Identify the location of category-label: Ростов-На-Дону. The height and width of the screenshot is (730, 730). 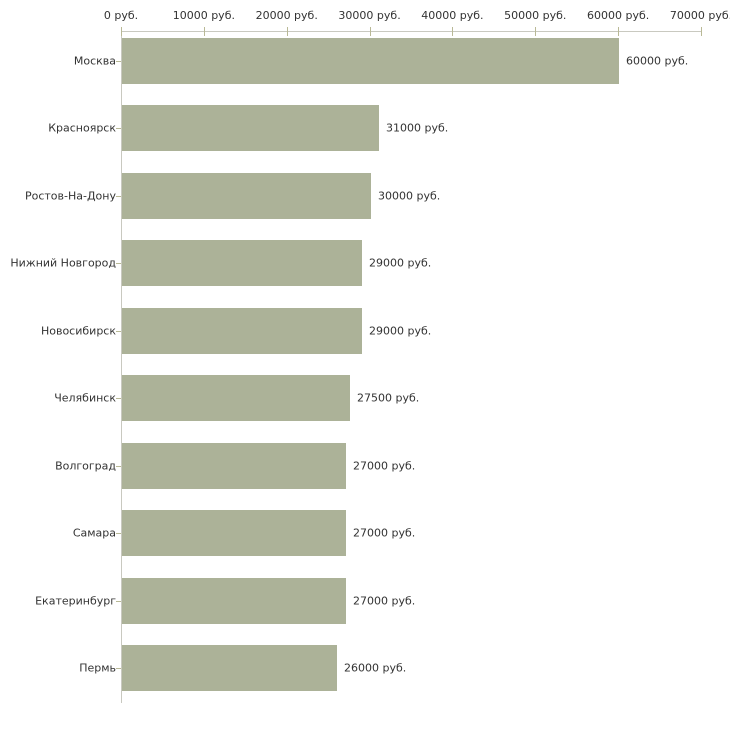
(70, 196).